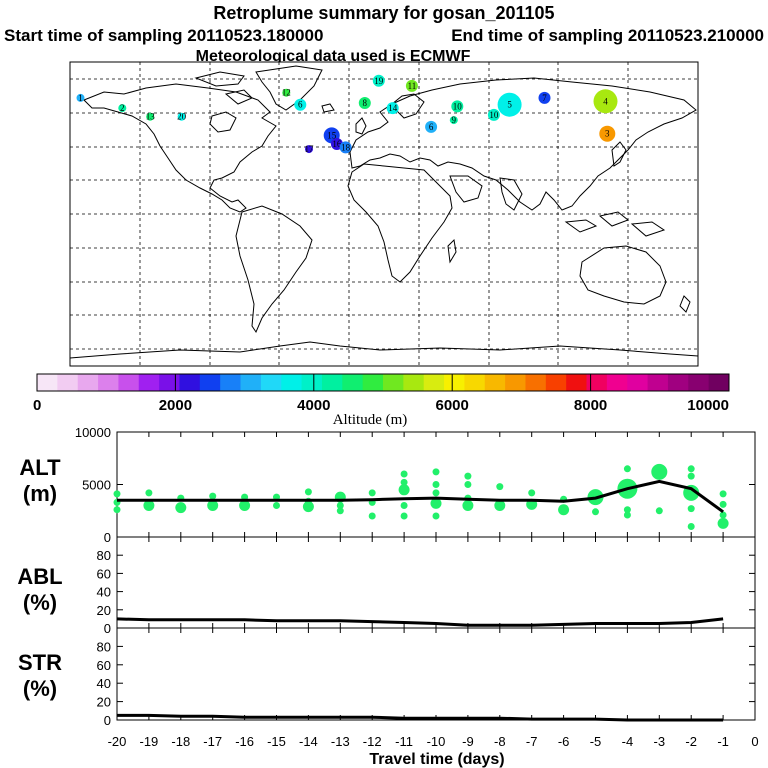 The width and height of the screenshot is (768, 768). I want to click on abl-label-bottom: (%), so click(40, 602).